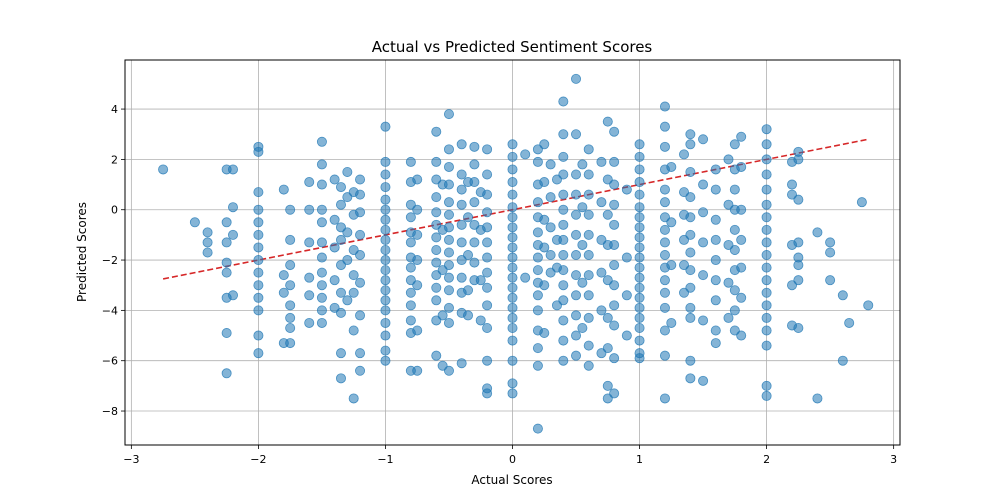  I want to click on y-tick-label: −4, so click(110, 310).